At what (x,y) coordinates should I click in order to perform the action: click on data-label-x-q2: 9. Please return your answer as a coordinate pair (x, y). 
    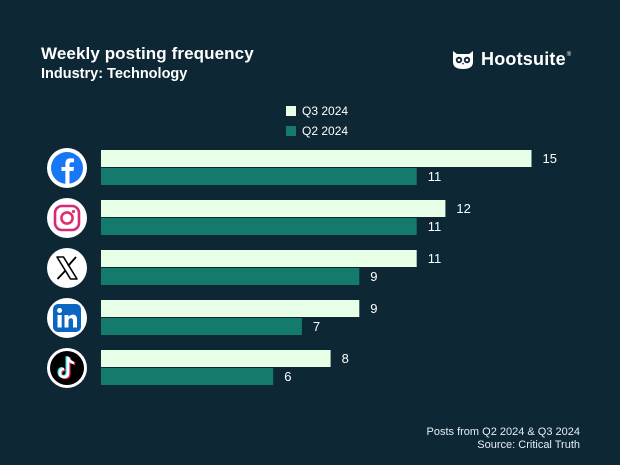
    Looking at the image, I should click on (373, 276).